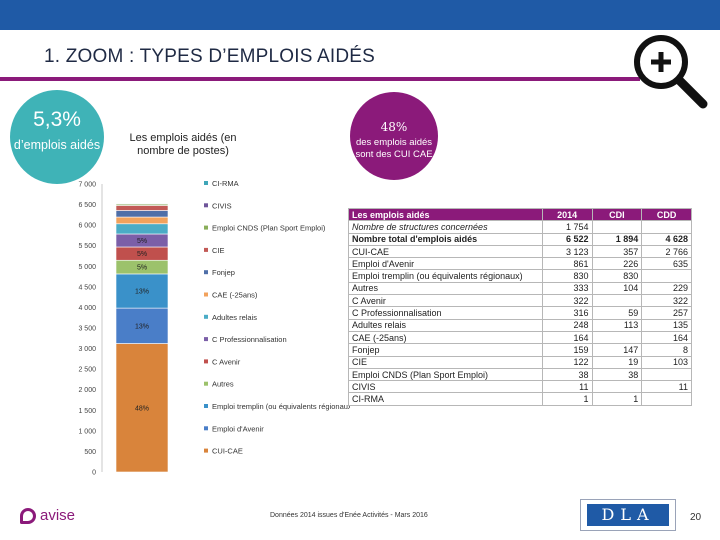  What do you see at coordinates (567, 251) in the screenshot?
I see `table-cell-v2014: 3 123` at bounding box center [567, 251].